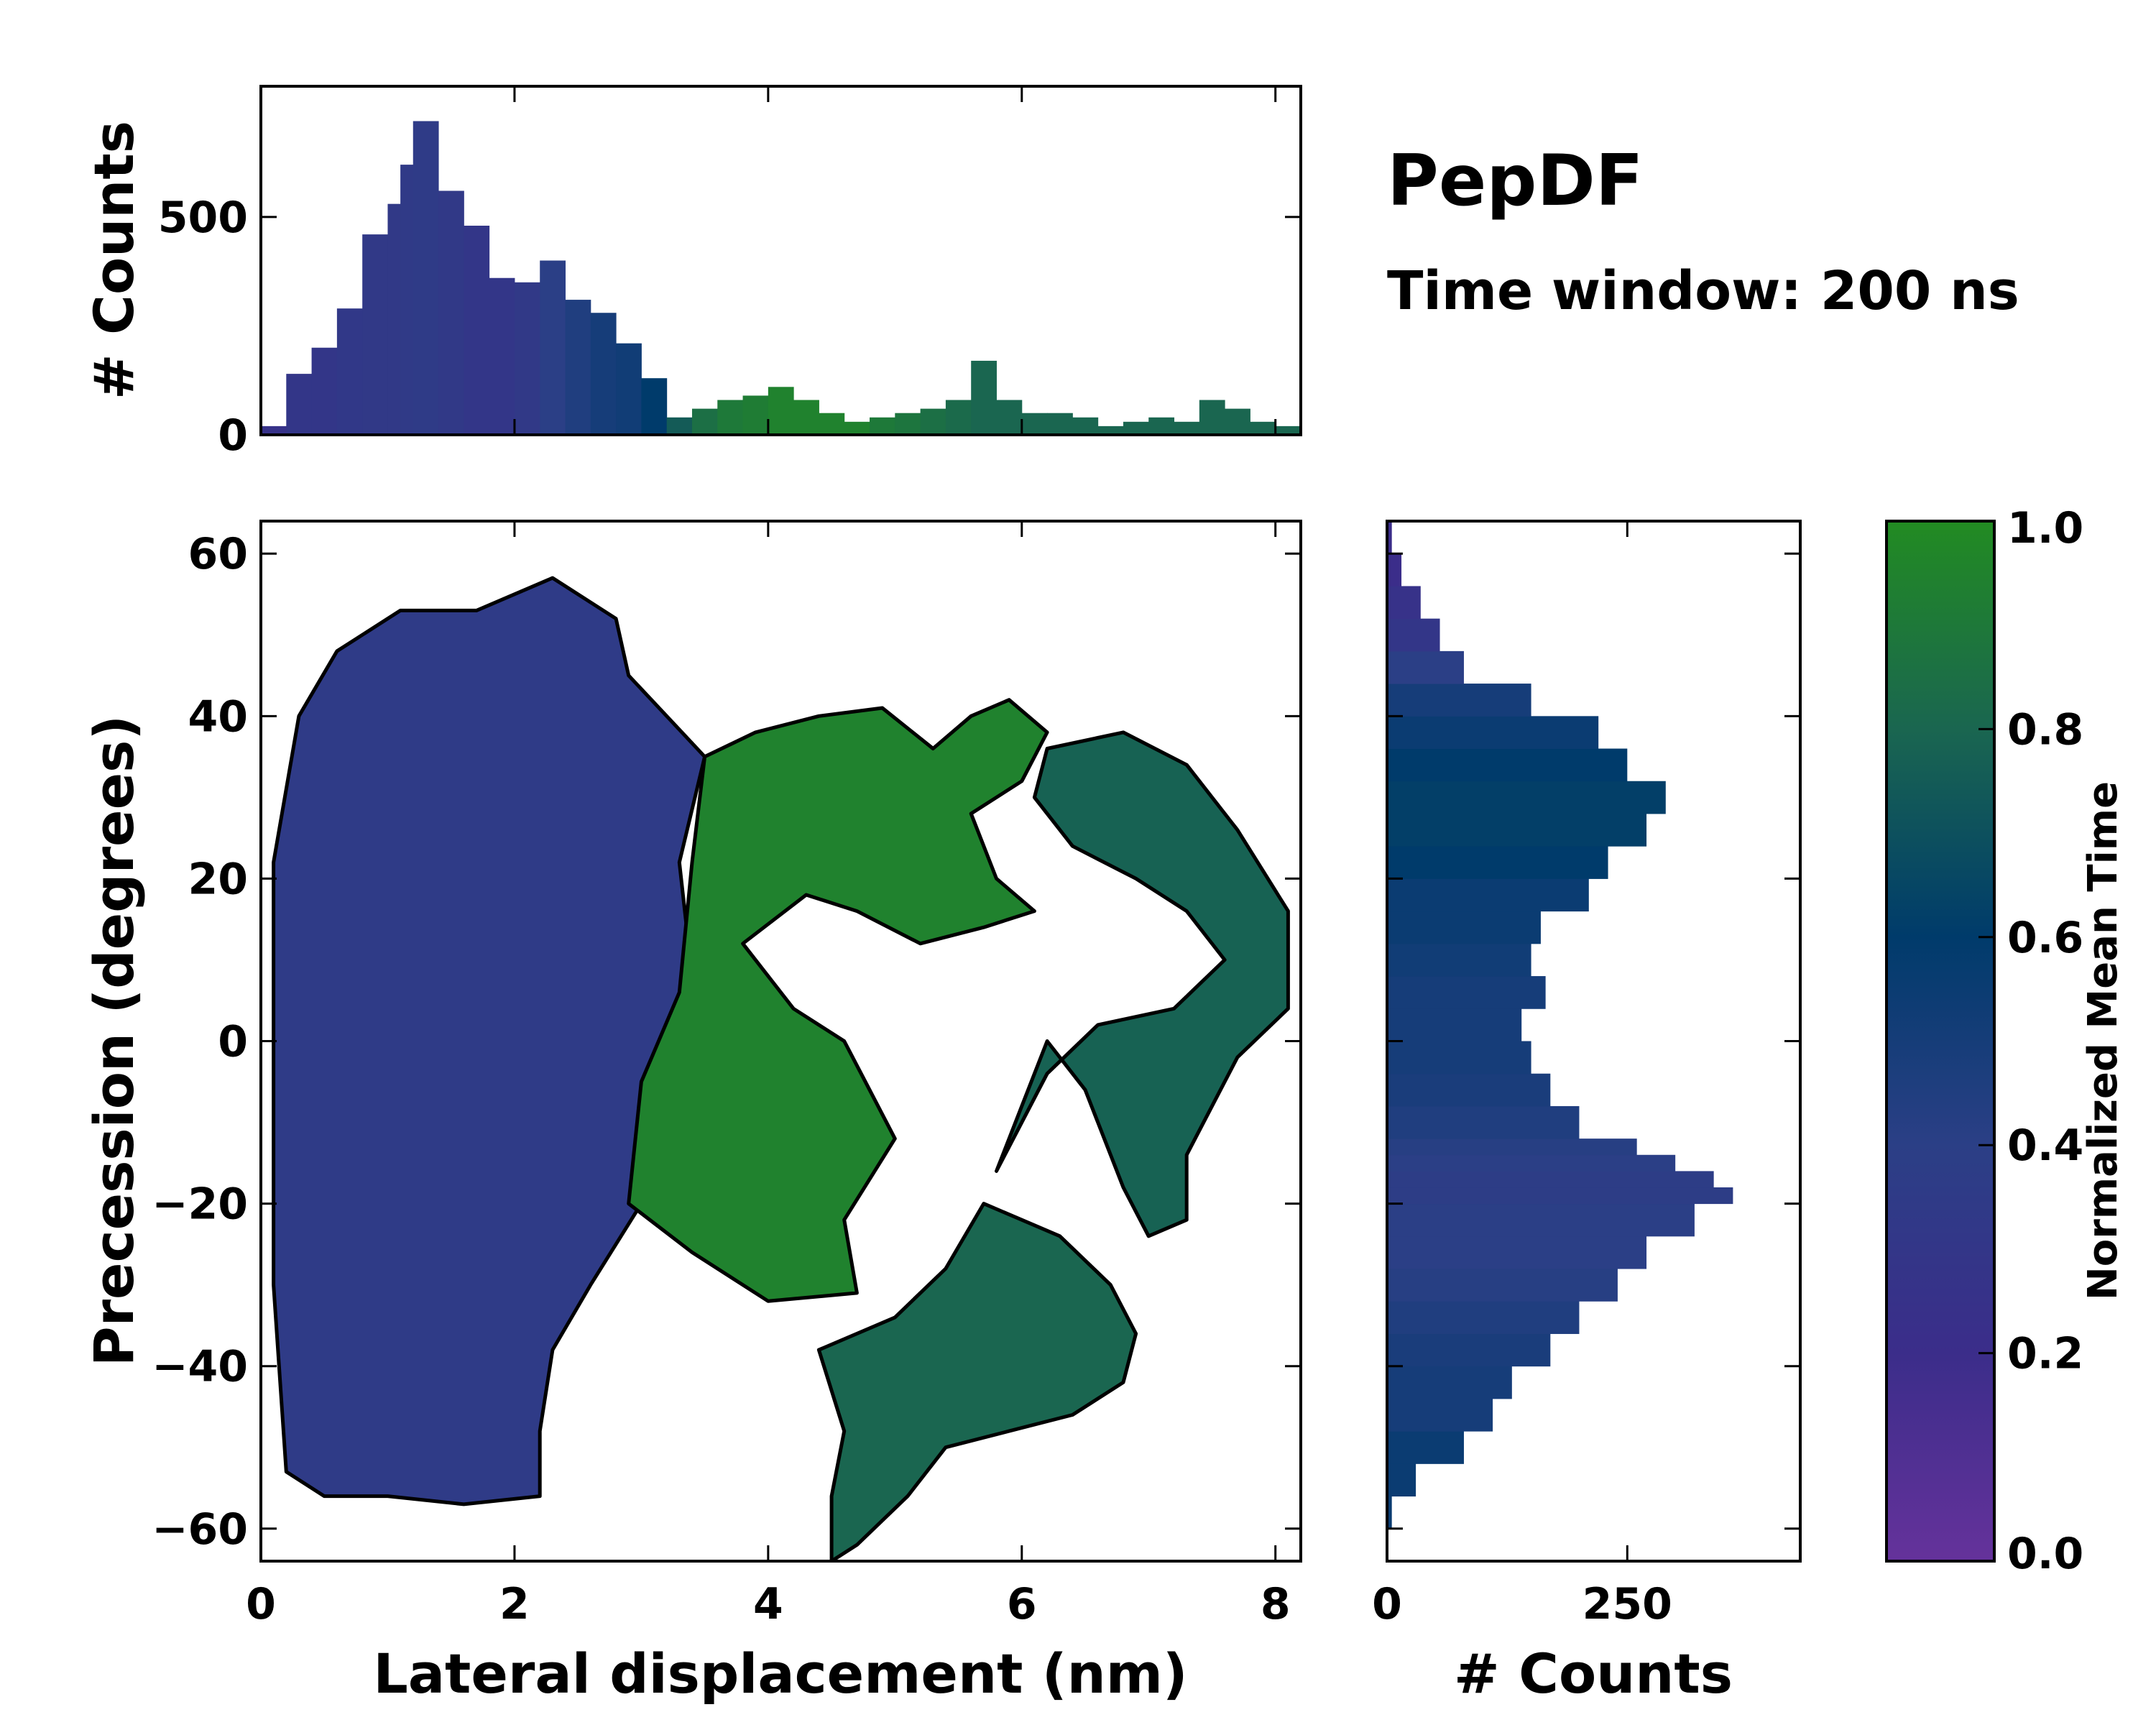 Image resolution: width=2156 pixels, height=1725 pixels. Describe the element at coordinates (200, 1529) in the screenshot. I see `main-ytick-label: −60` at that location.